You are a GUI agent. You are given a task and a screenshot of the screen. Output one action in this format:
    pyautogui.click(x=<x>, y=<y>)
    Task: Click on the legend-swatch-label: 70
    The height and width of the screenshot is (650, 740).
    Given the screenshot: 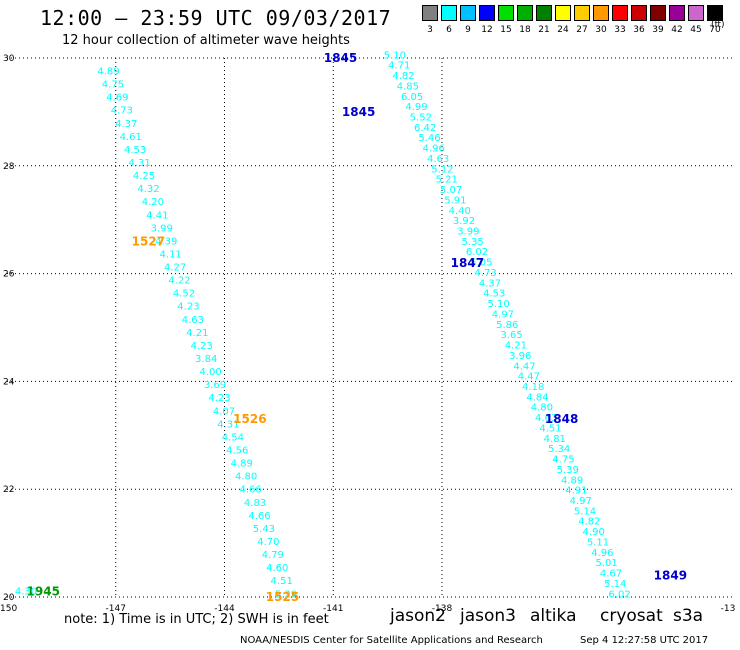 What is the action you would take?
    pyautogui.click(x=715, y=30)
    